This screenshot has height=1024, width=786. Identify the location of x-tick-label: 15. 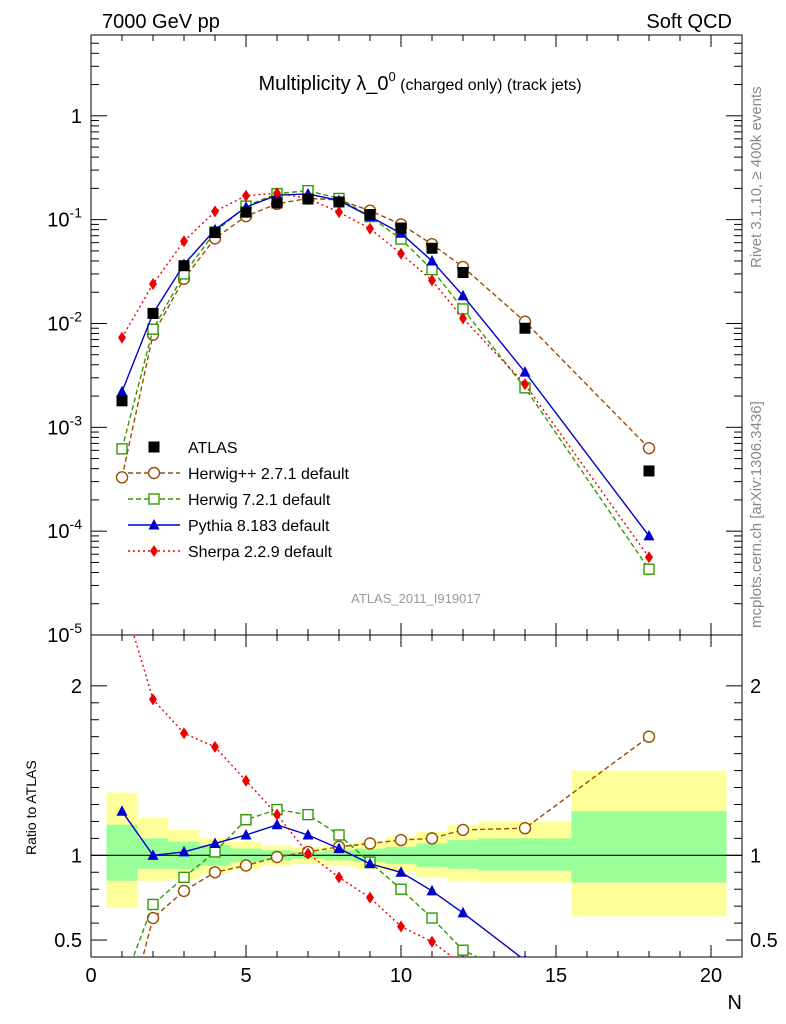
(556, 976).